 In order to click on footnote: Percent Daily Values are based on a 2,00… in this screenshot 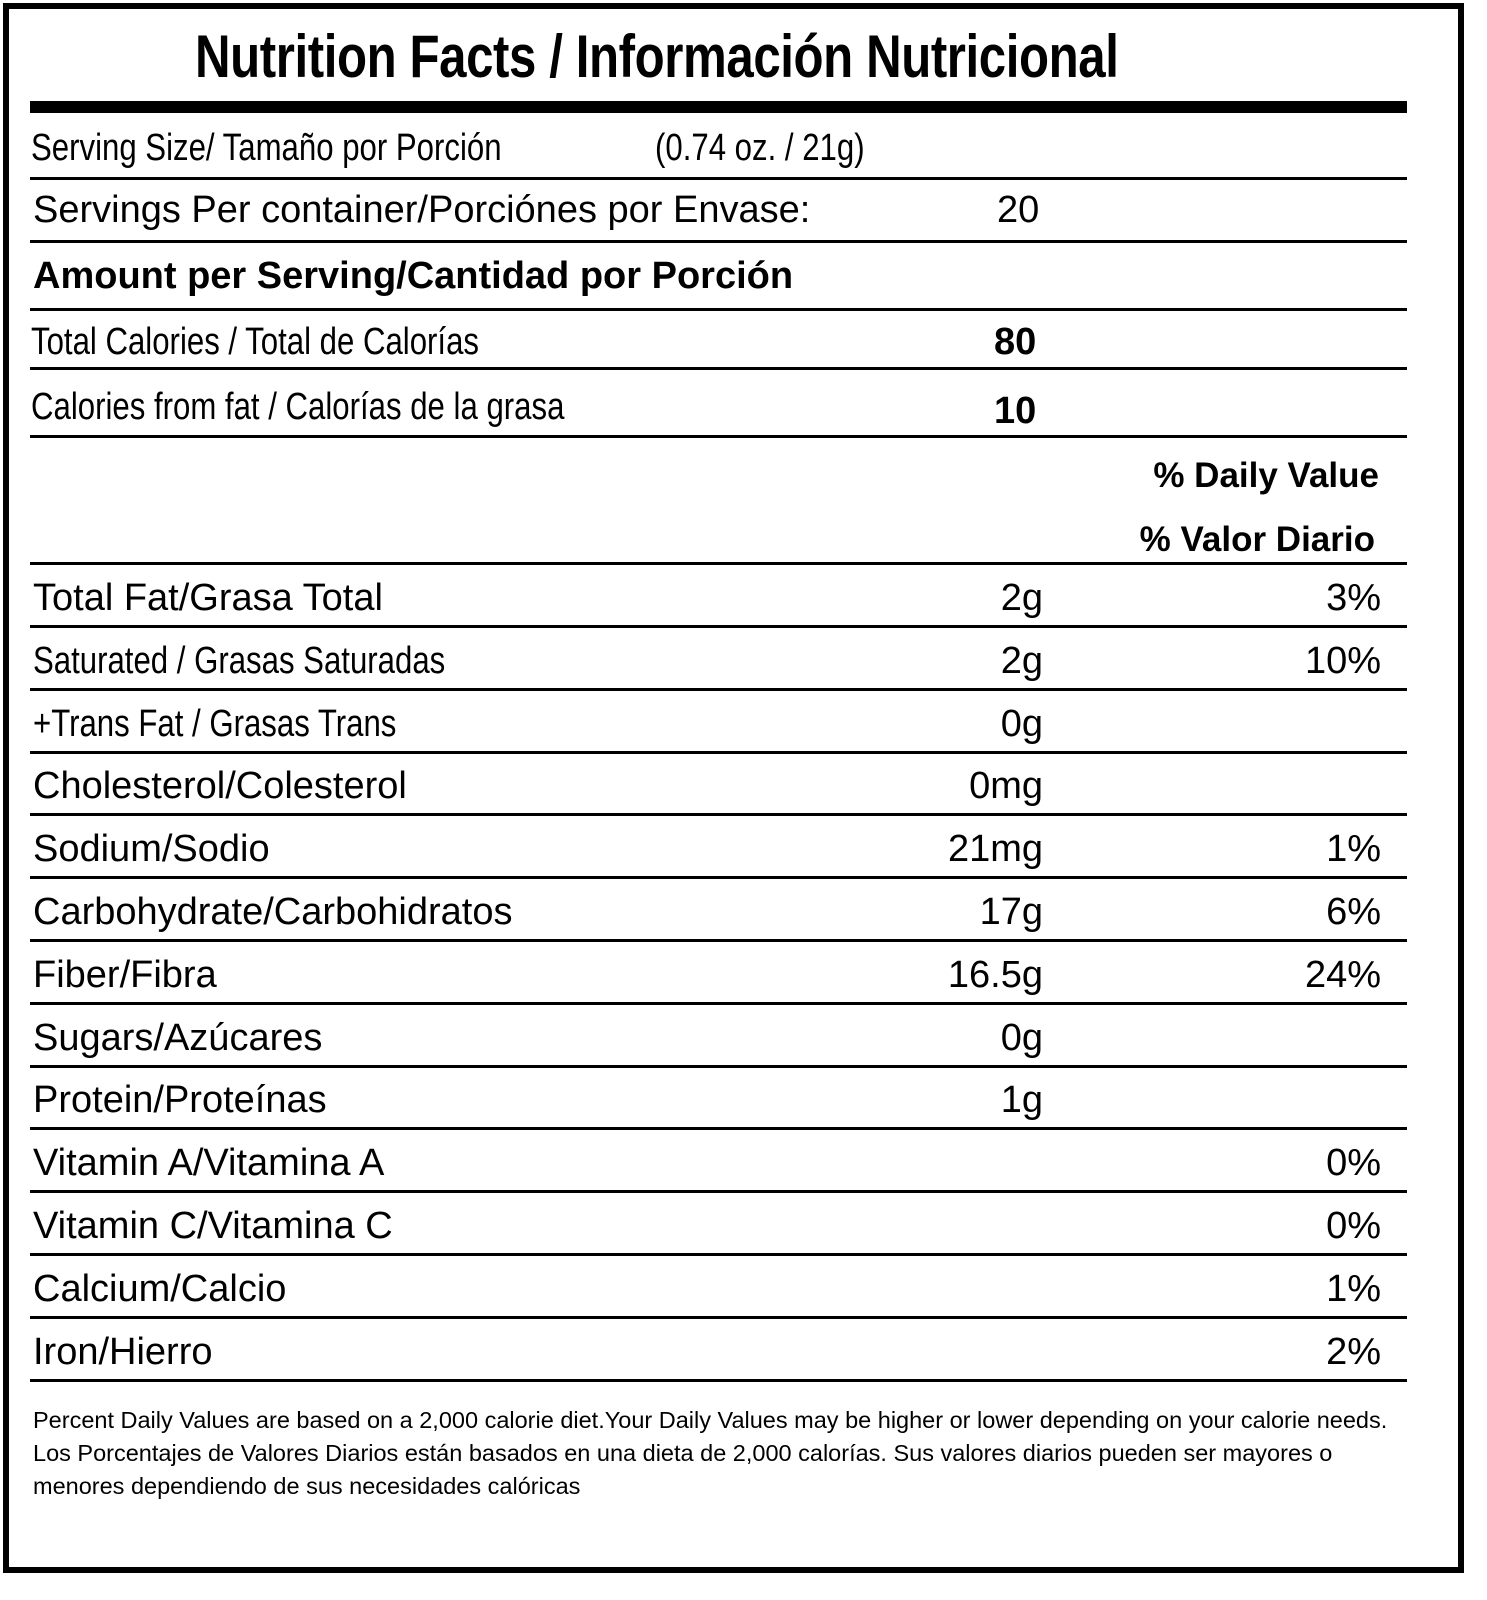, I will do `click(723, 1453)`.